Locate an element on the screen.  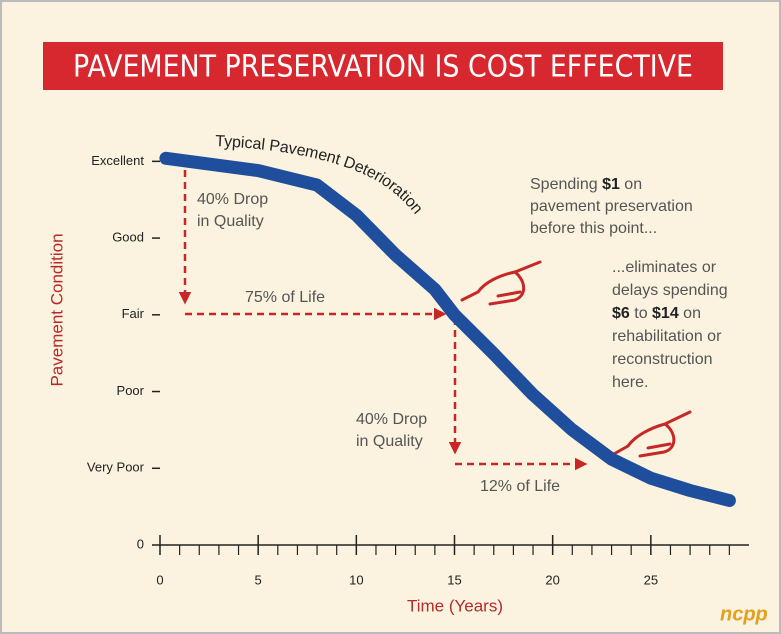
annotation: pavement preservation is located at coordinates (611, 206).